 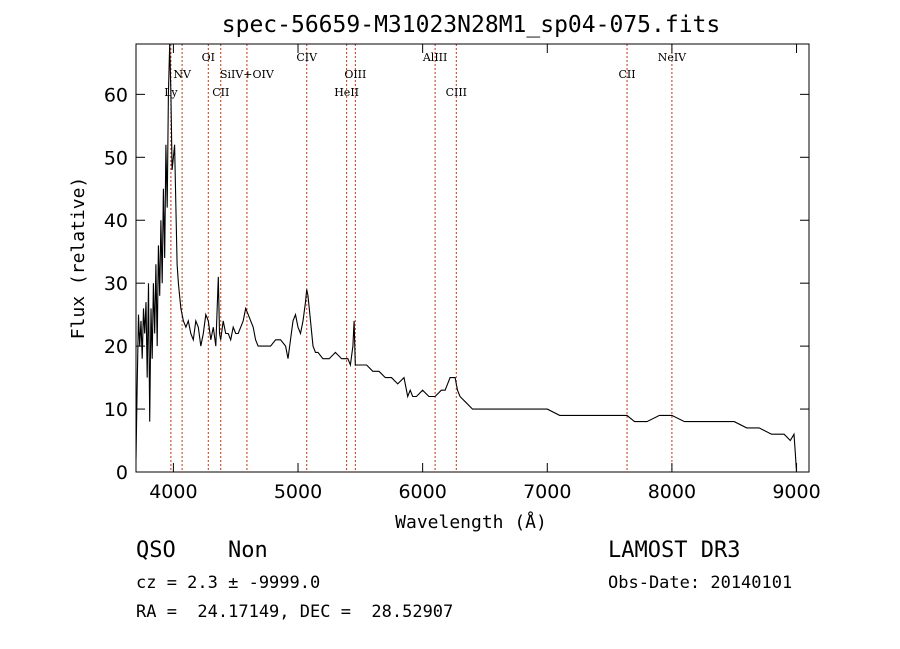 I want to click on chart-title: spec-56659-M31023N28M1_sp04-075.fits, so click(x=471, y=25).